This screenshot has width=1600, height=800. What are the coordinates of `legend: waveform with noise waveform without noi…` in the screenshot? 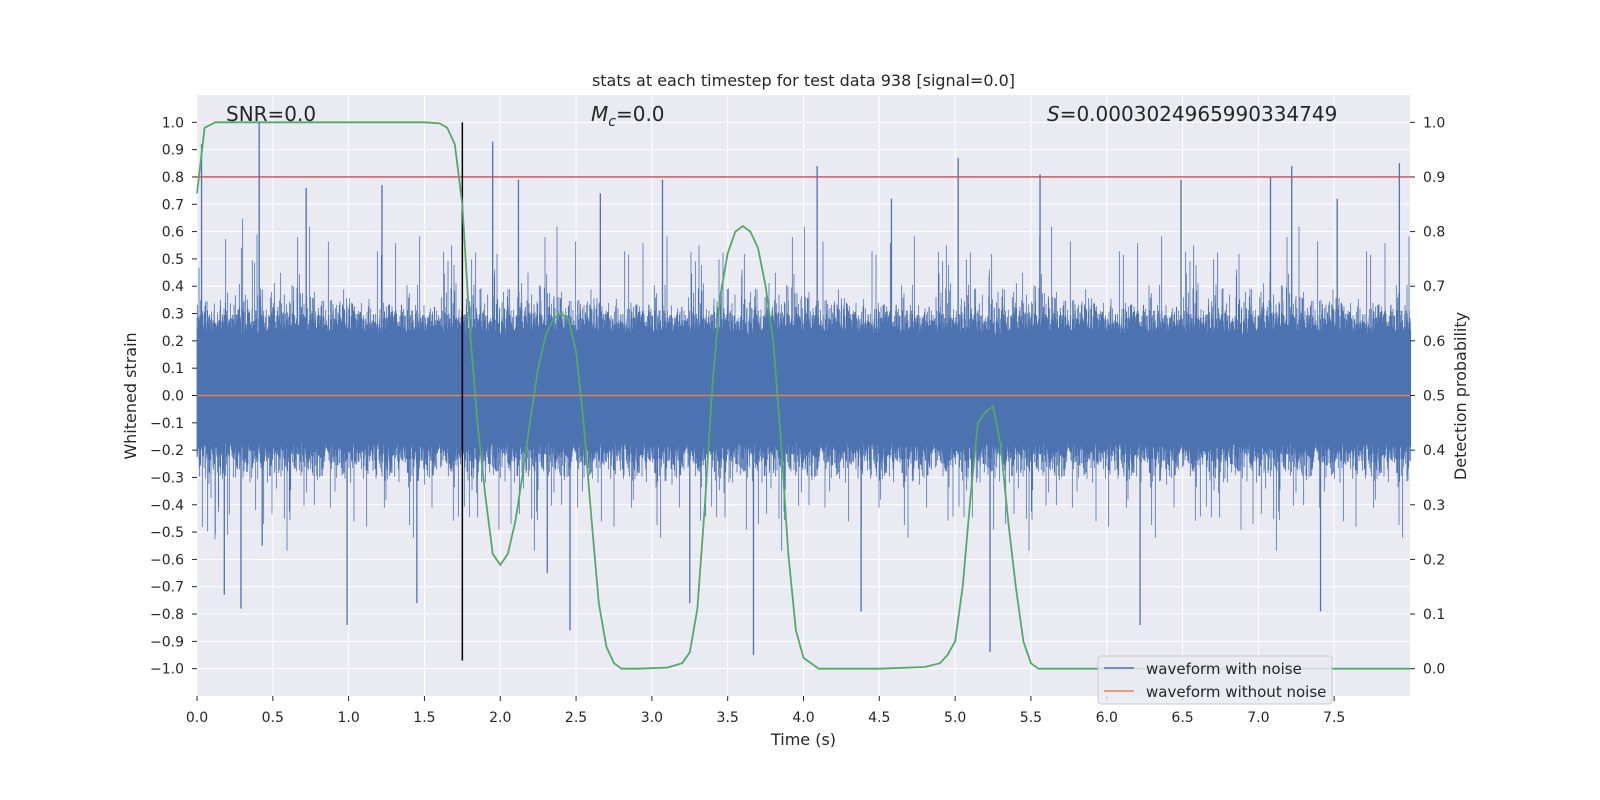 It's located at (1215, 680).